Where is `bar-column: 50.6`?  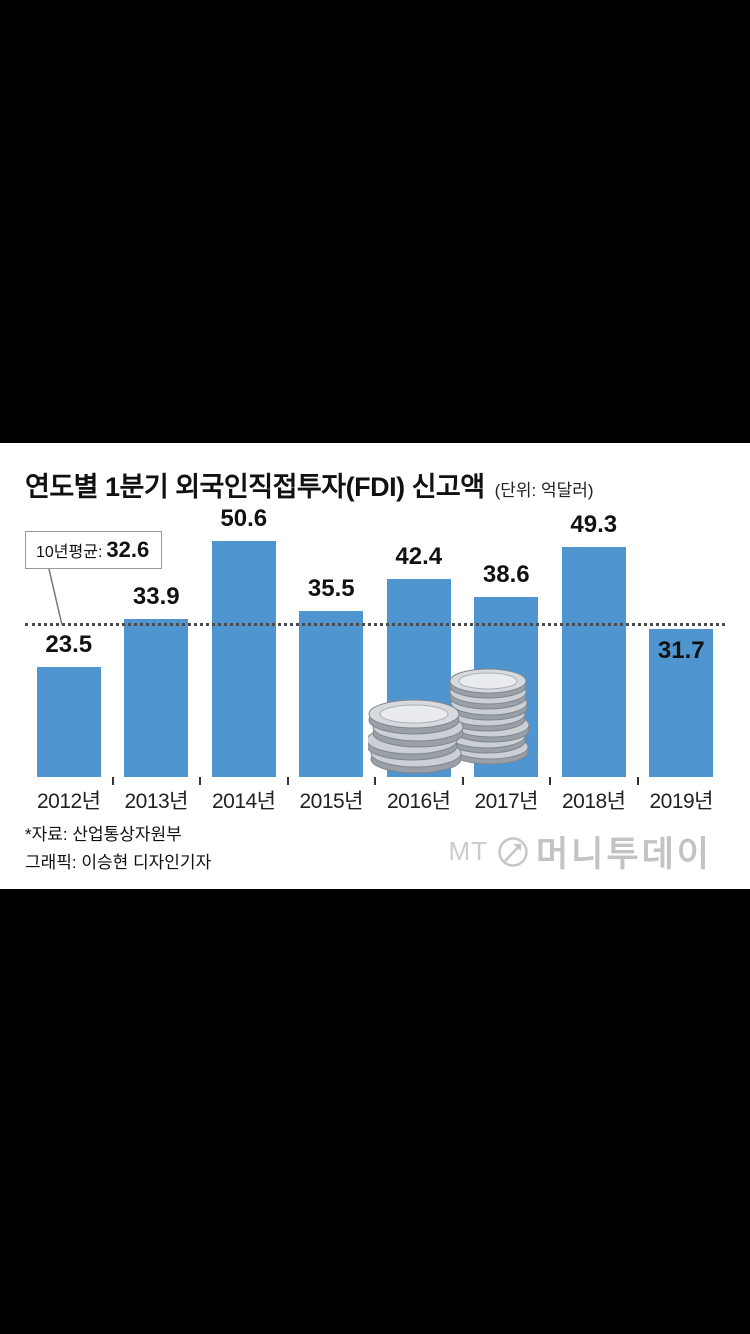 bar-column: 50.6 is located at coordinates (244, 641).